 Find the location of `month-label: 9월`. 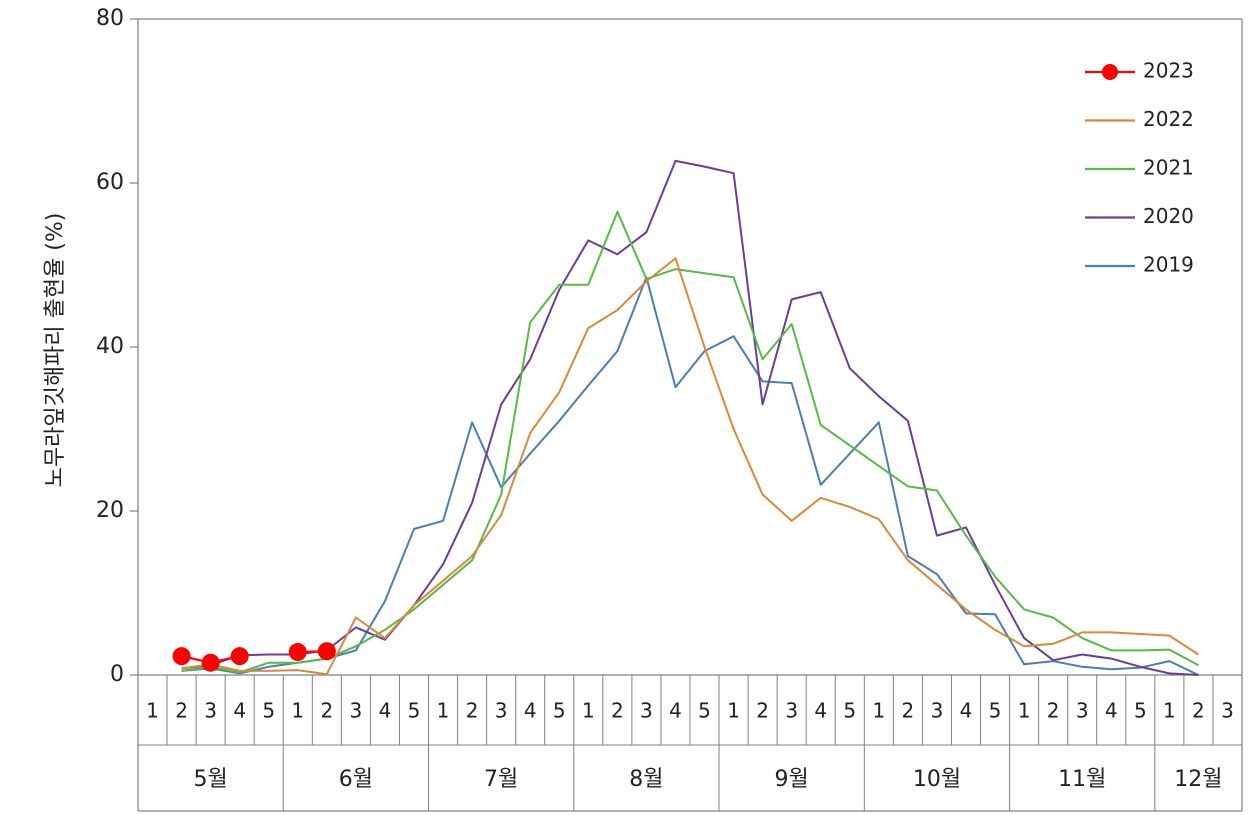

month-label: 9월 is located at coordinates (792, 779).